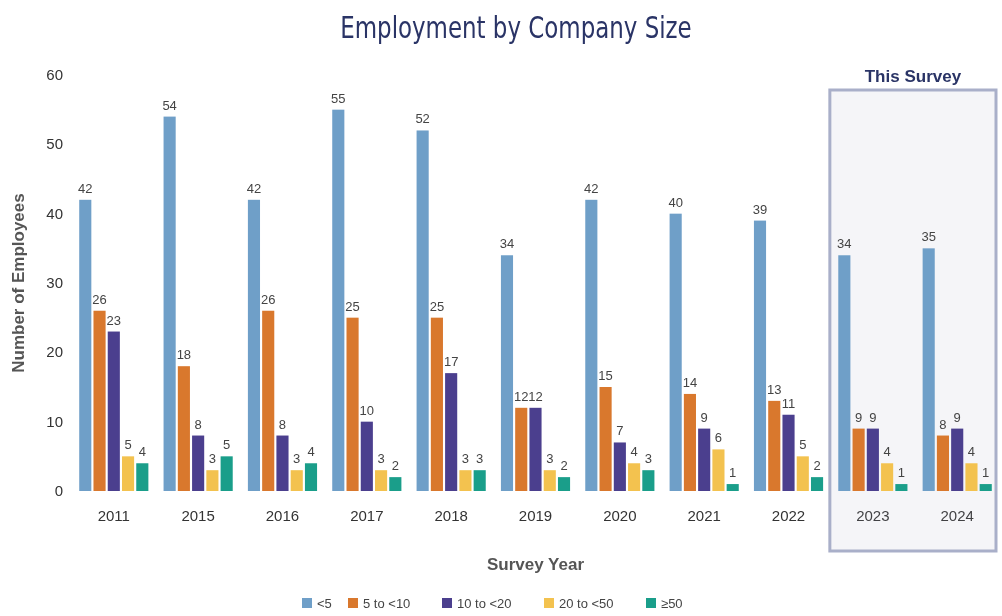 The height and width of the screenshot is (616, 1002). Describe the element at coordinates (282, 515) in the screenshot. I see `x-tick-label: 2016` at that location.